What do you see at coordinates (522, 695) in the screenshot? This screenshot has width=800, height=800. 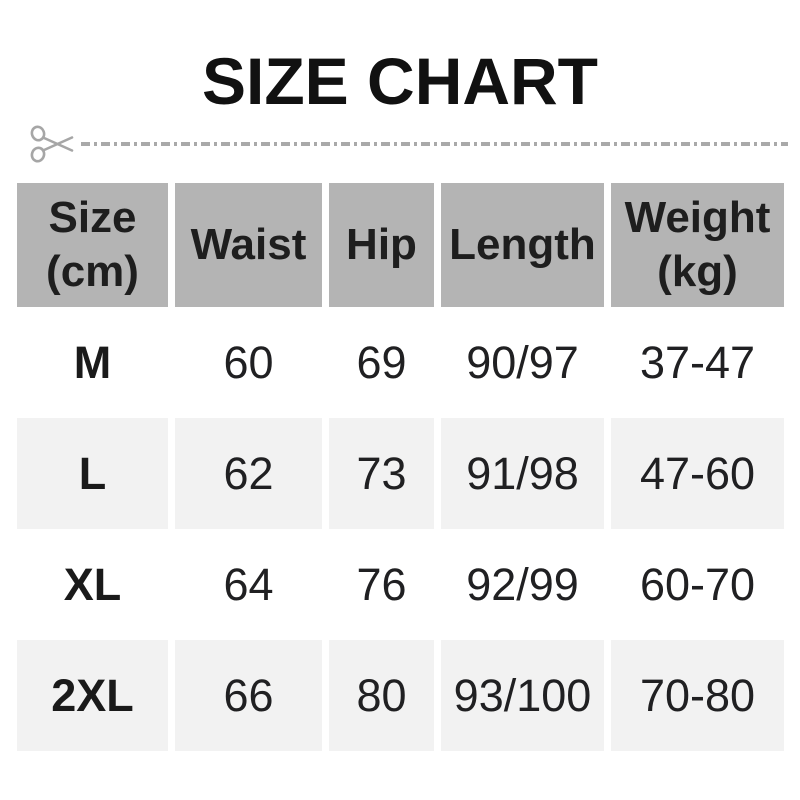 I see `cell-2xl-length: 93/100` at bounding box center [522, 695].